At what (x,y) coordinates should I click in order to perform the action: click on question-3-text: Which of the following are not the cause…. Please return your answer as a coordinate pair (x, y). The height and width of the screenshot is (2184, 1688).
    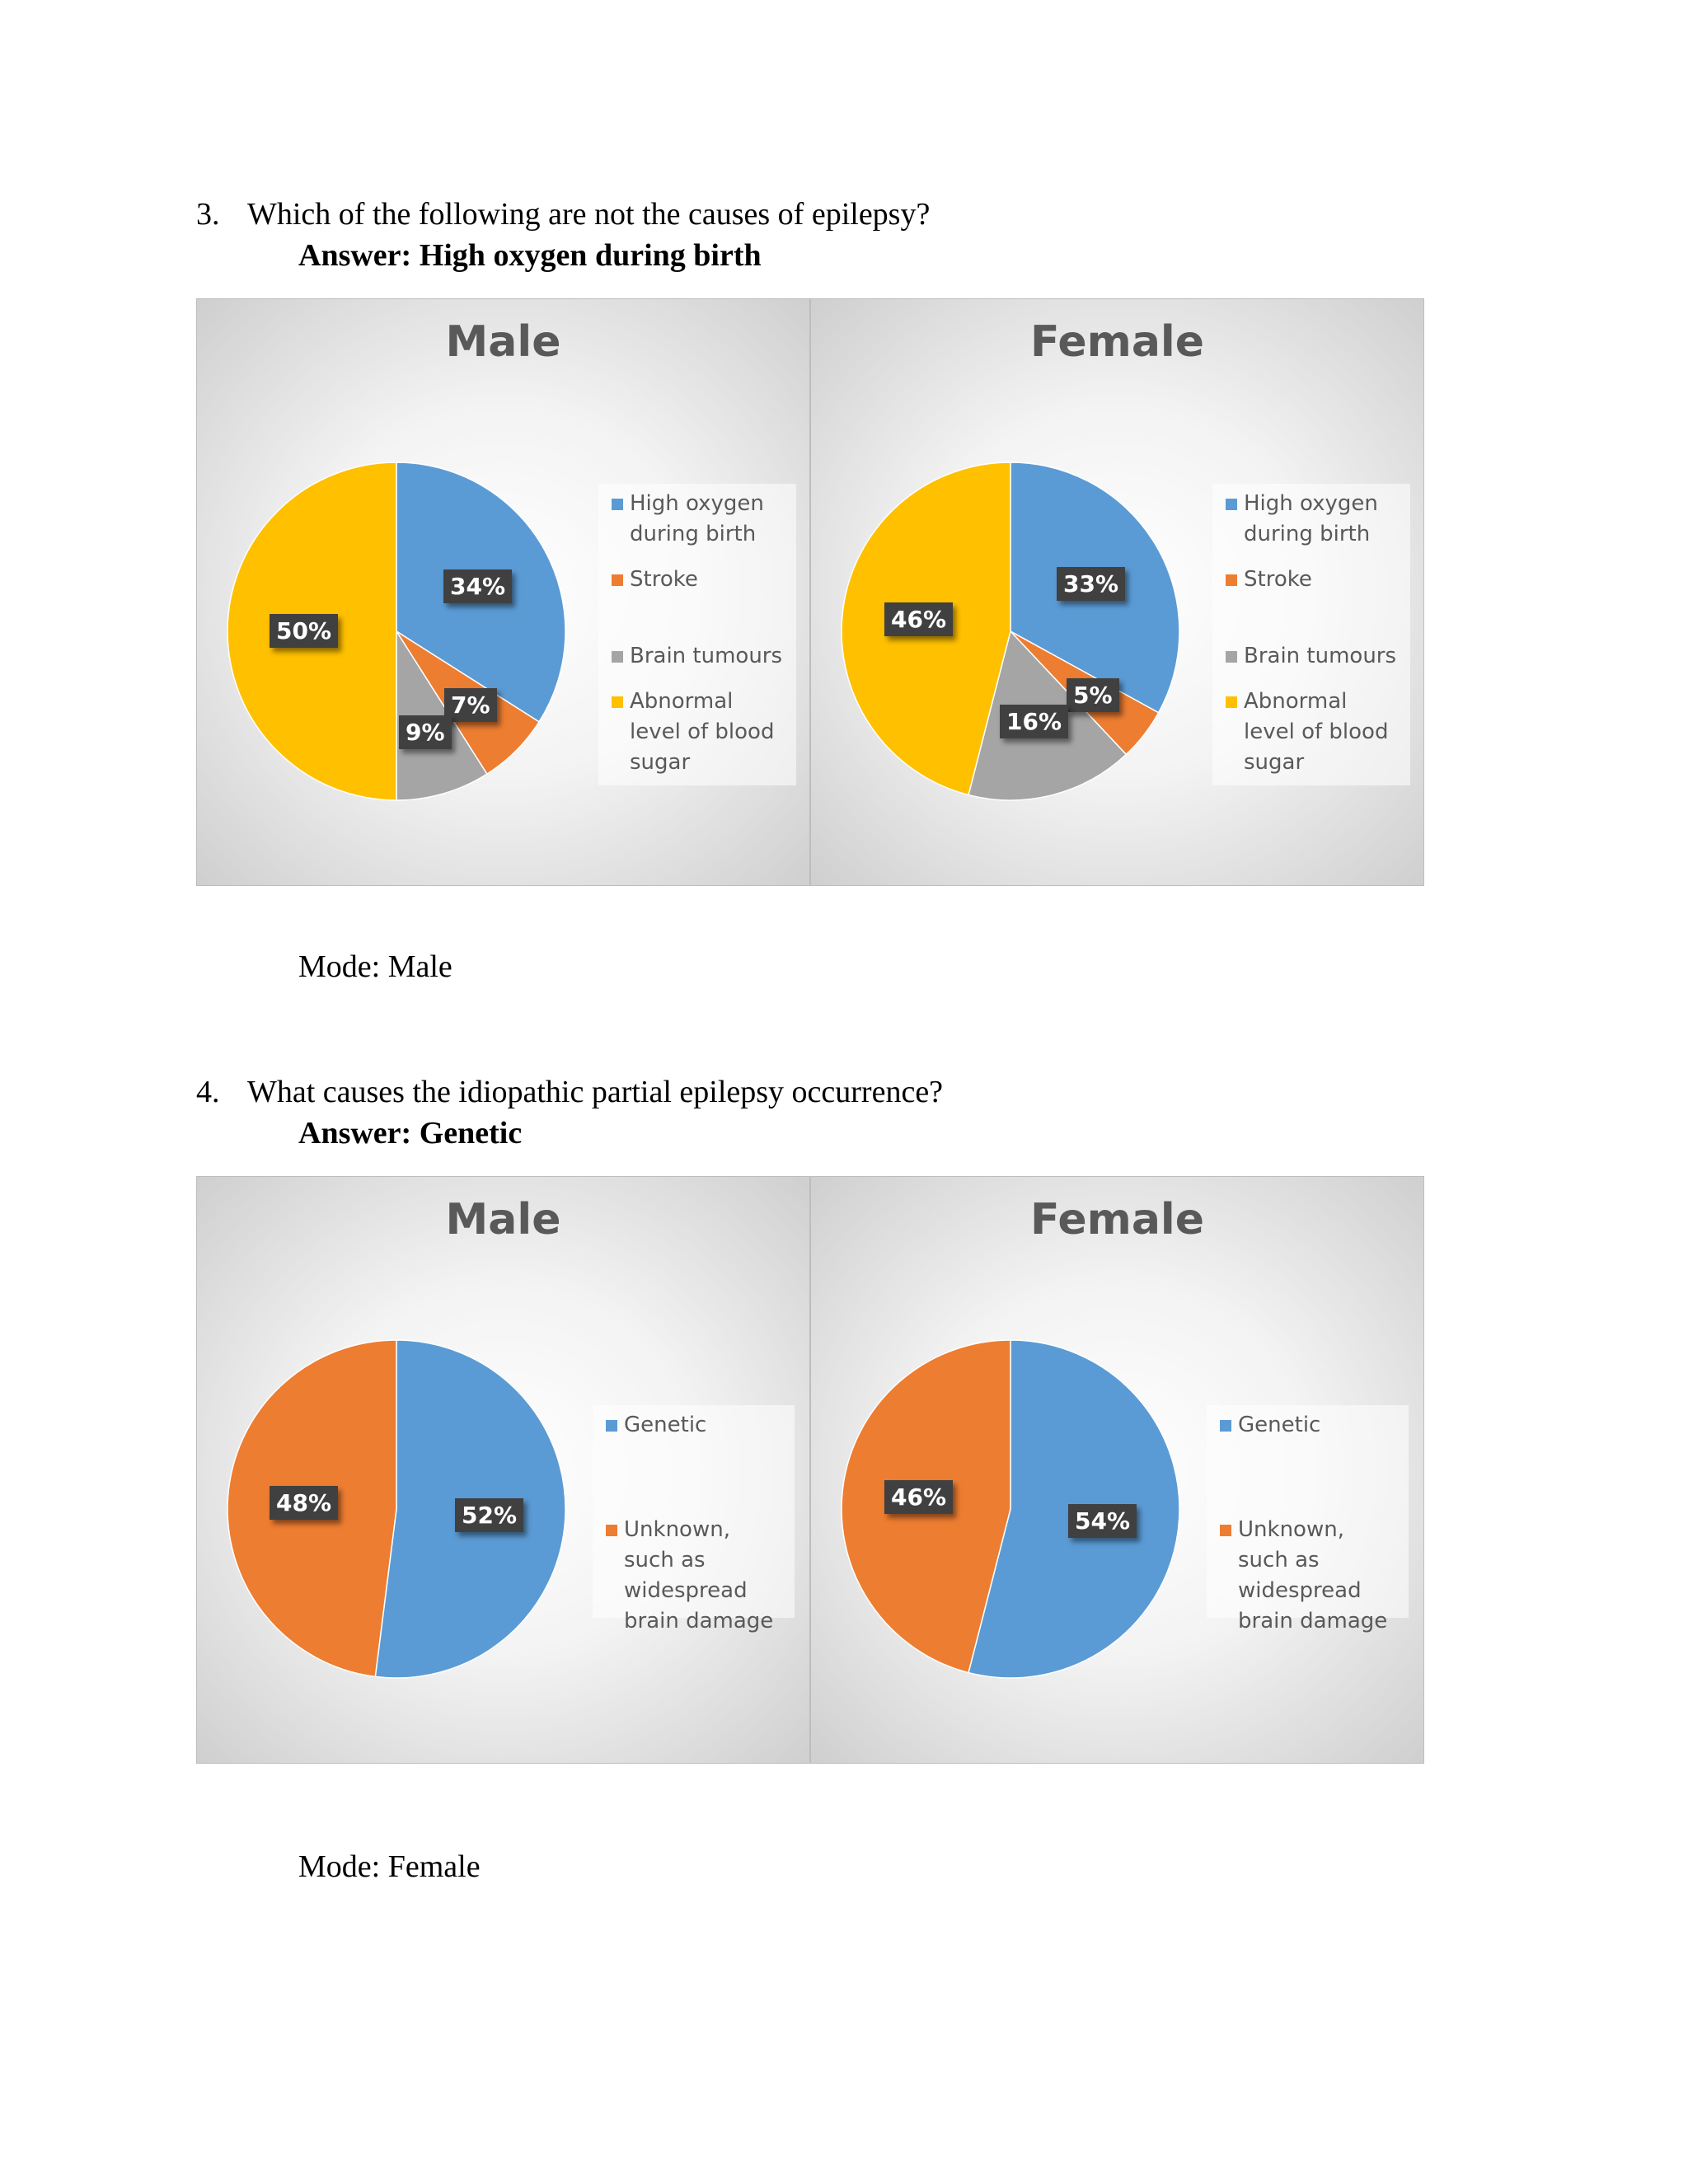
    Looking at the image, I should click on (589, 214).